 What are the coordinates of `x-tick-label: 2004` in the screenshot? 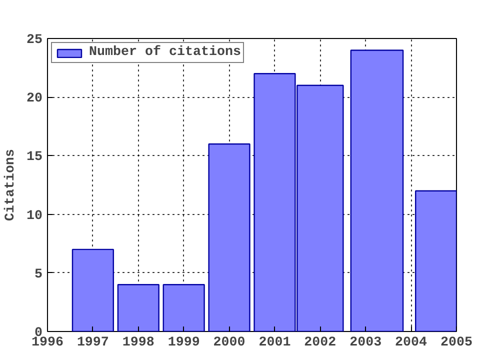 It's located at (411, 343).